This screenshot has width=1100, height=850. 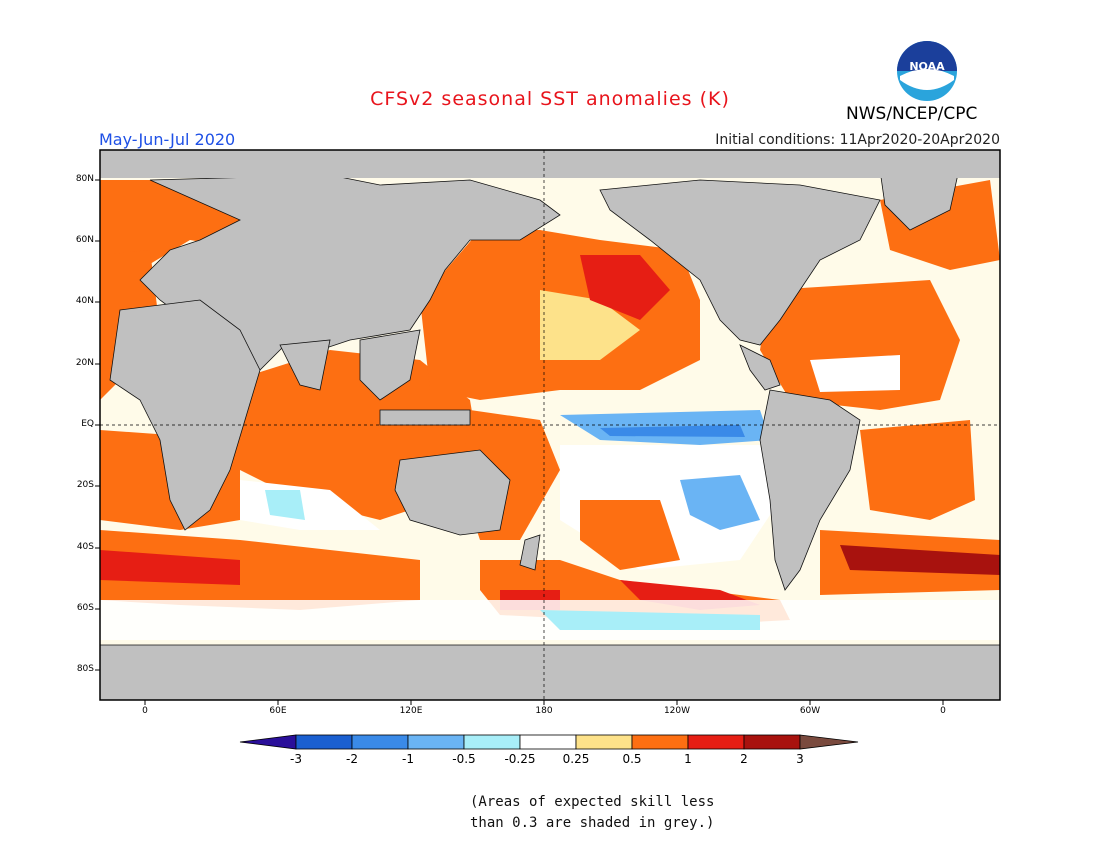 What do you see at coordinates (744, 759) in the screenshot?
I see `colorbar-label: 2` at bounding box center [744, 759].